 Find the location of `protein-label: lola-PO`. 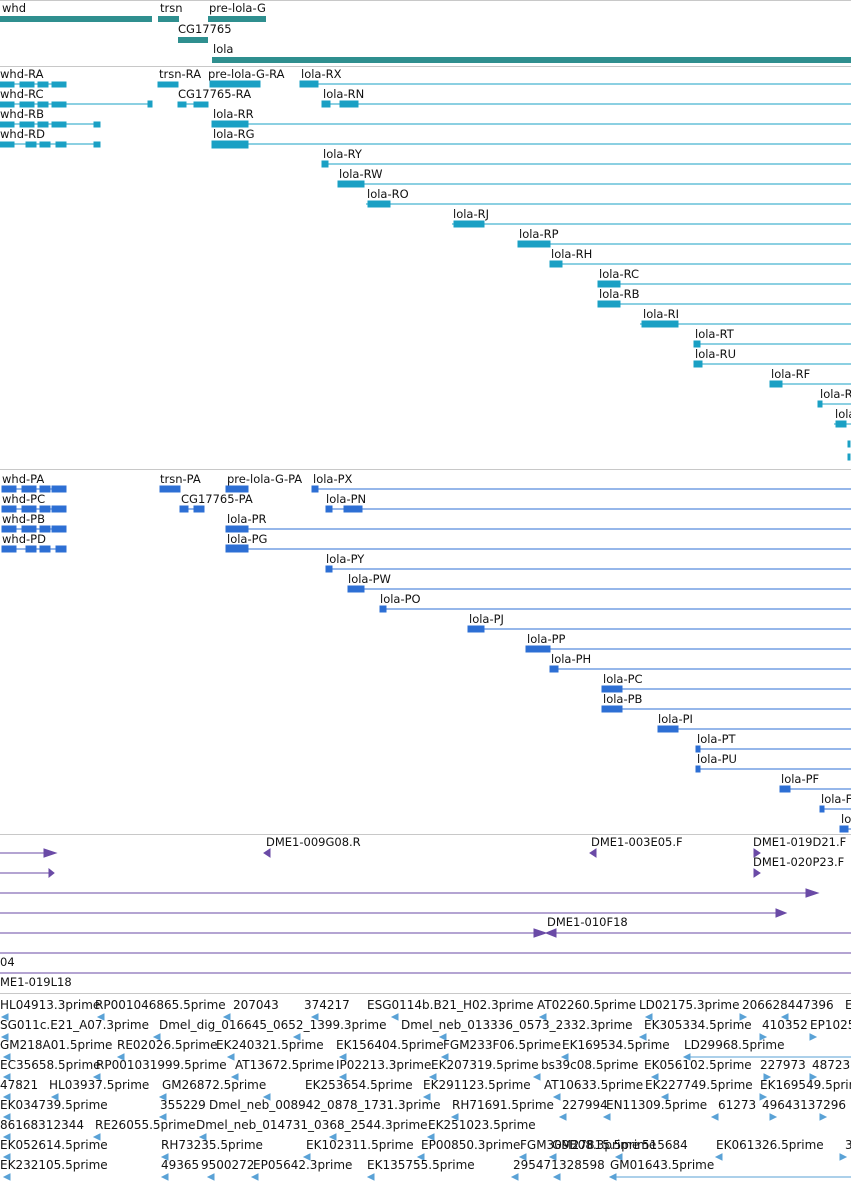

protein-label: lola-PO is located at coordinates (400, 599).